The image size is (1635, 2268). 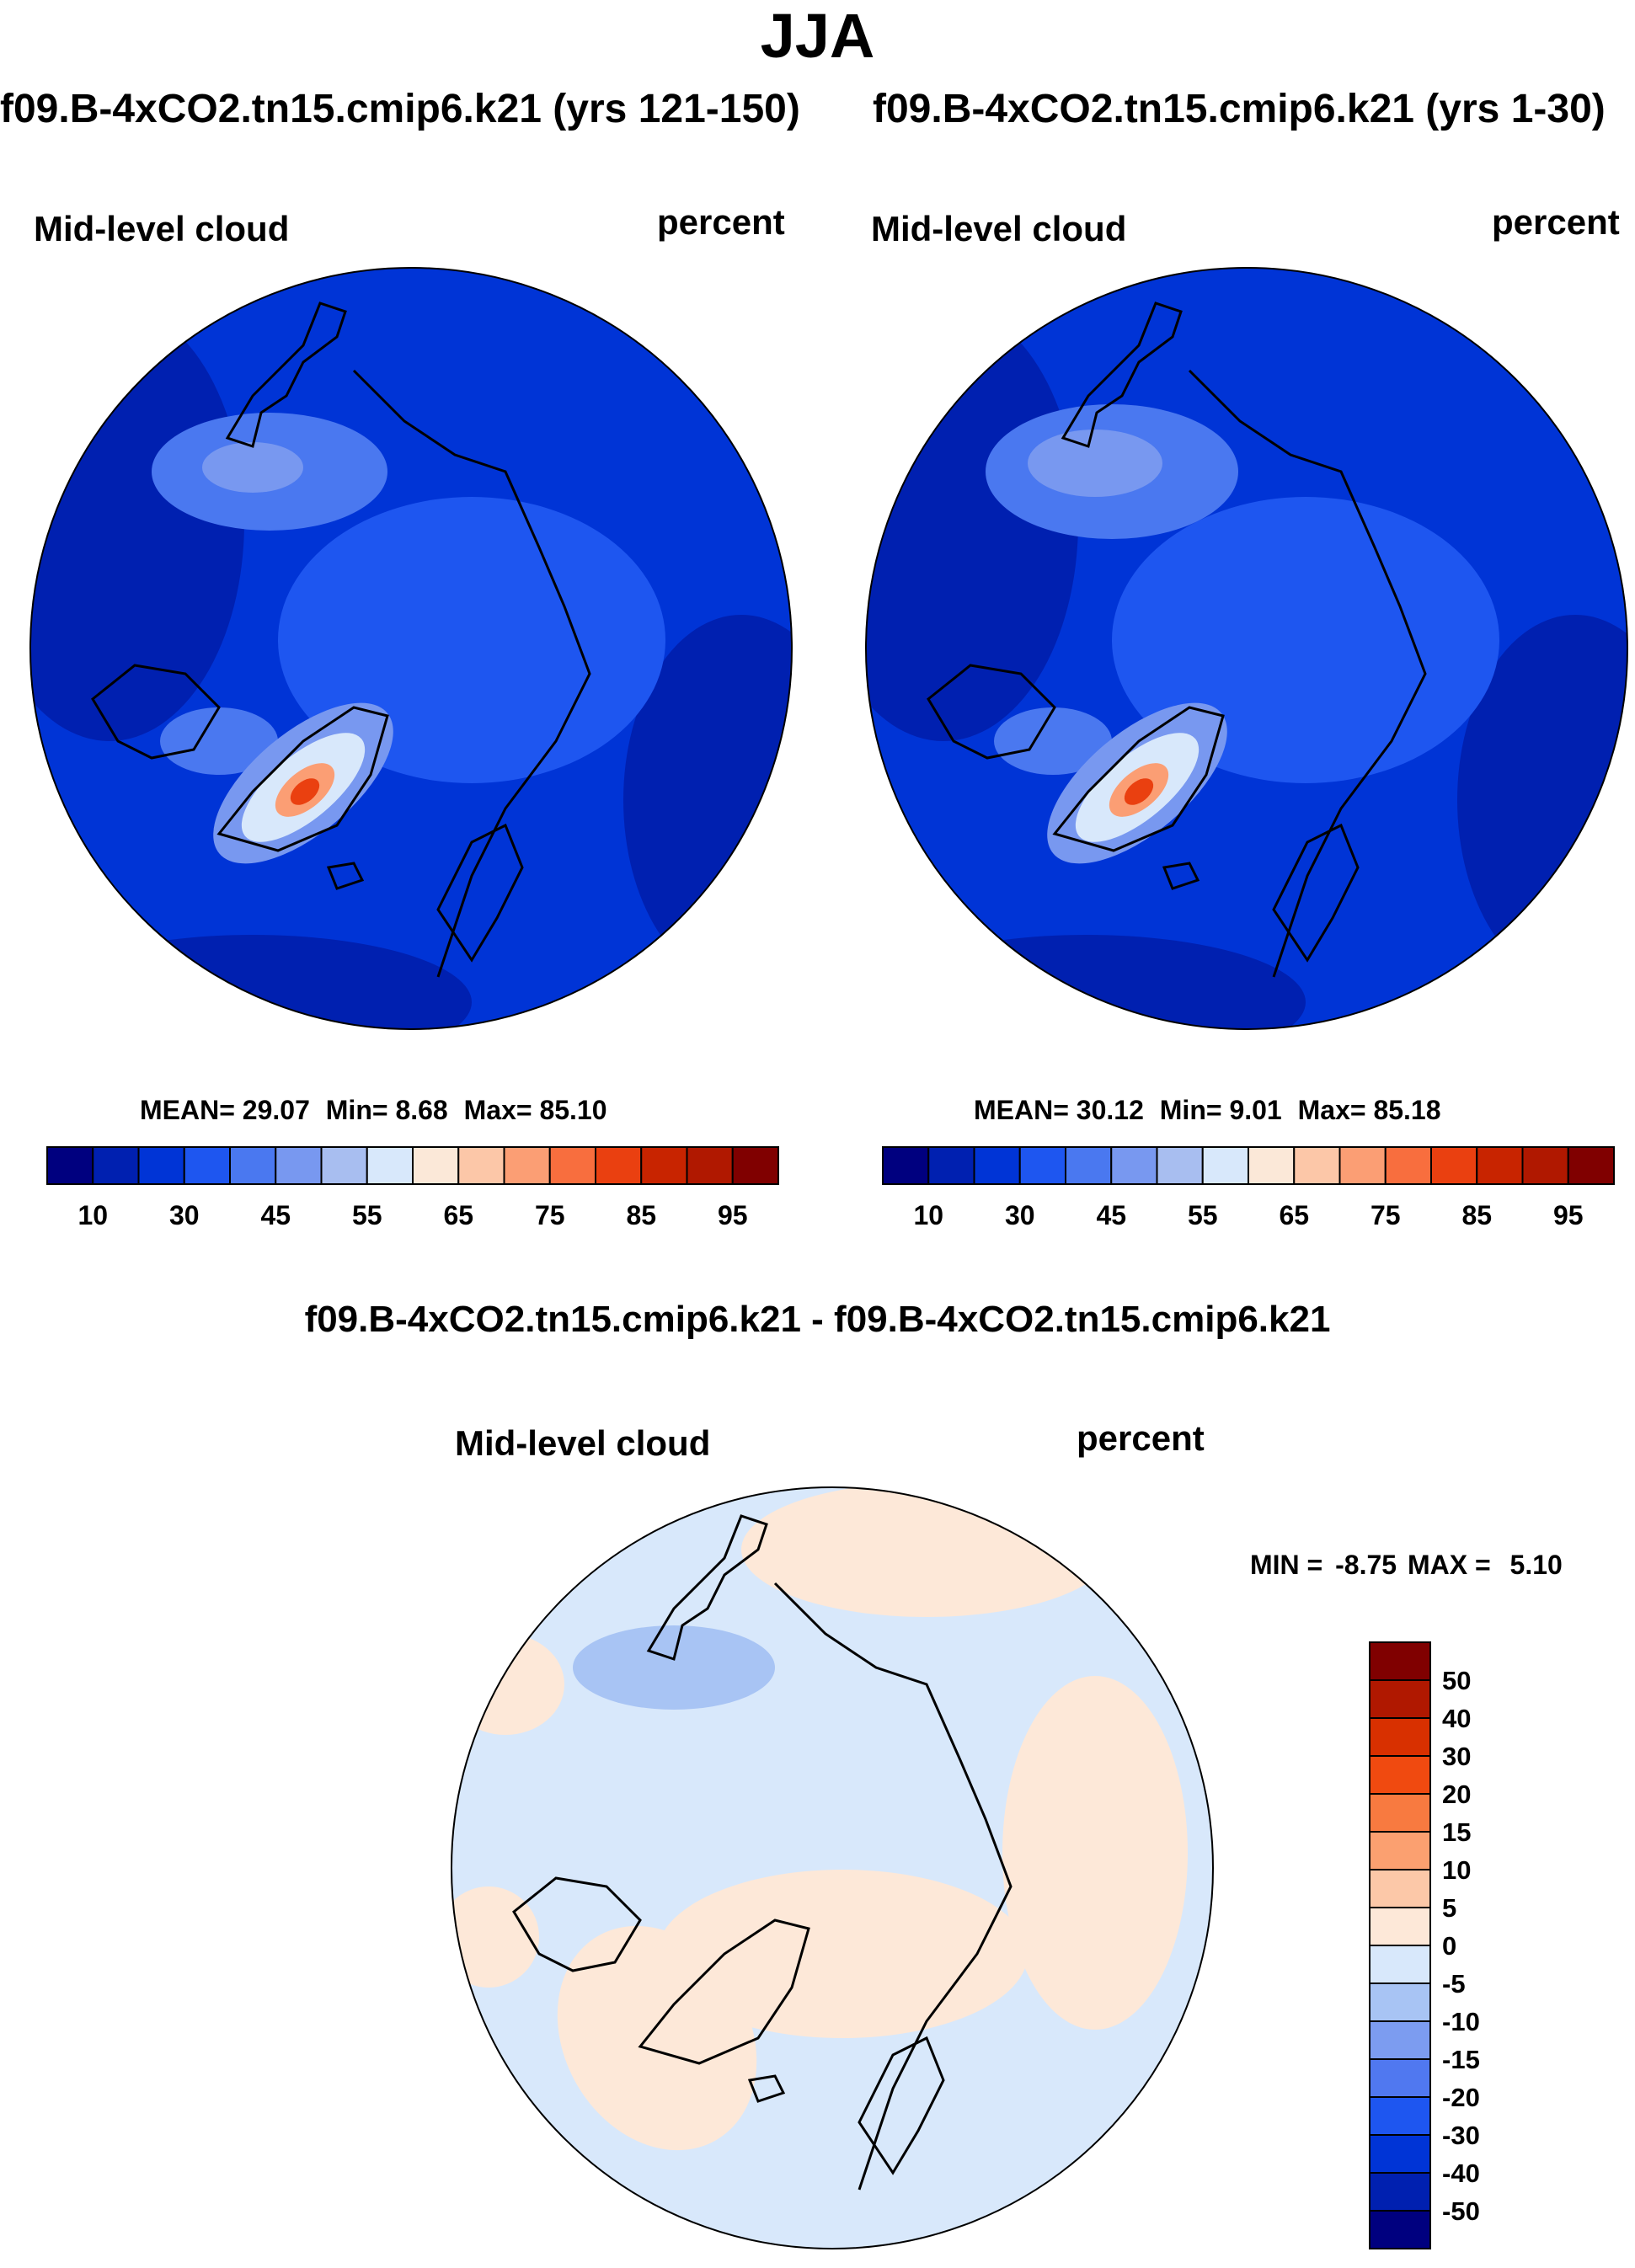 What do you see at coordinates (1461, 2135) in the screenshot?
I see `panel3-colorbar-tick-label: -30` at bounding box center [1461, 2135].